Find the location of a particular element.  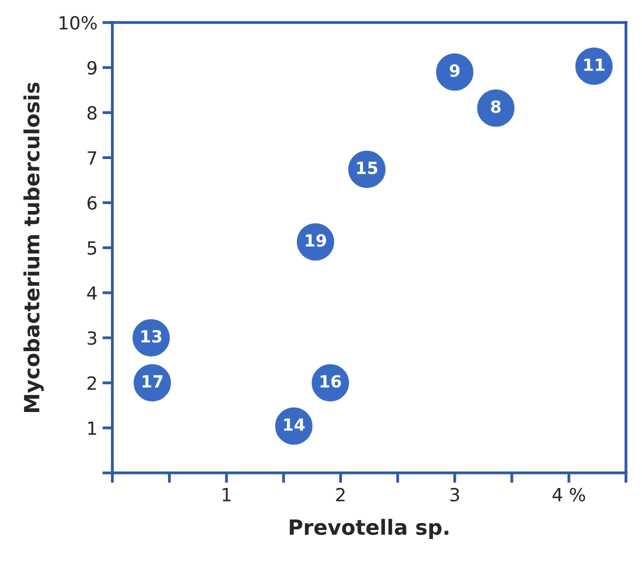

x-tick-label: 1 is located at coordinates (226, 495).